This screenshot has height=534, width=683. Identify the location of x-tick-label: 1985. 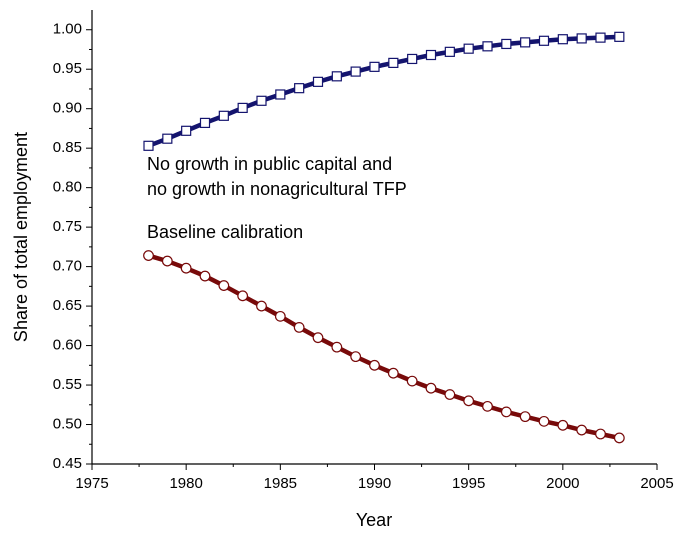
(280, 483).